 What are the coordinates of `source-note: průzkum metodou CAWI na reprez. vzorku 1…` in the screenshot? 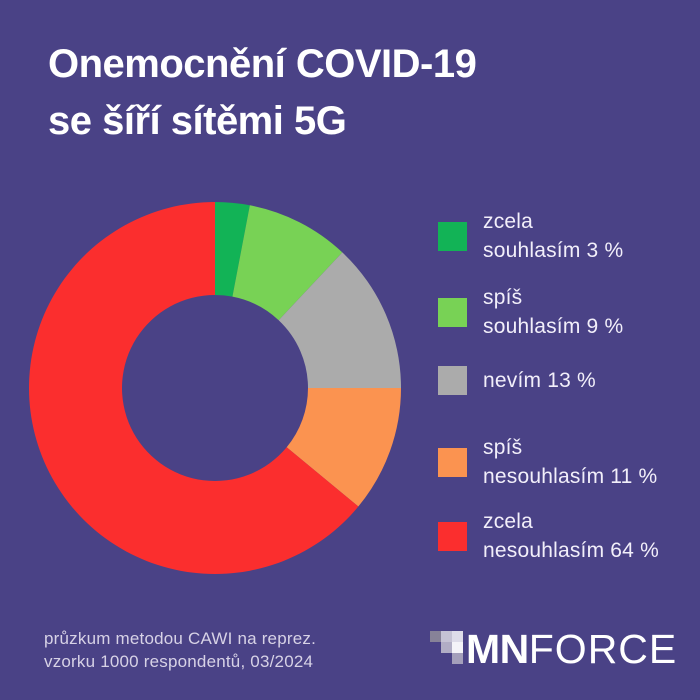 It's located at (180, 650).